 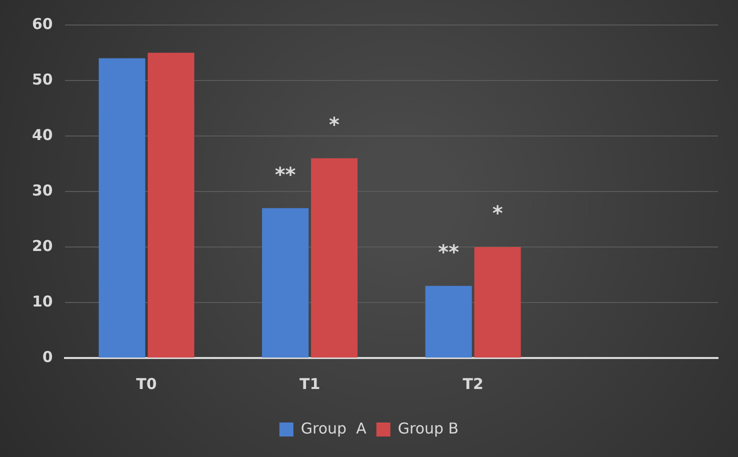 What do you see at coordinates (42, 23) in the screenshot?
I see `y-tick-label: 60` at bounding box center [42, 23].